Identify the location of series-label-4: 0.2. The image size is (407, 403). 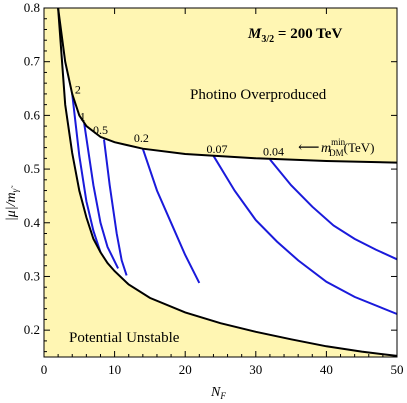
(141, 138).